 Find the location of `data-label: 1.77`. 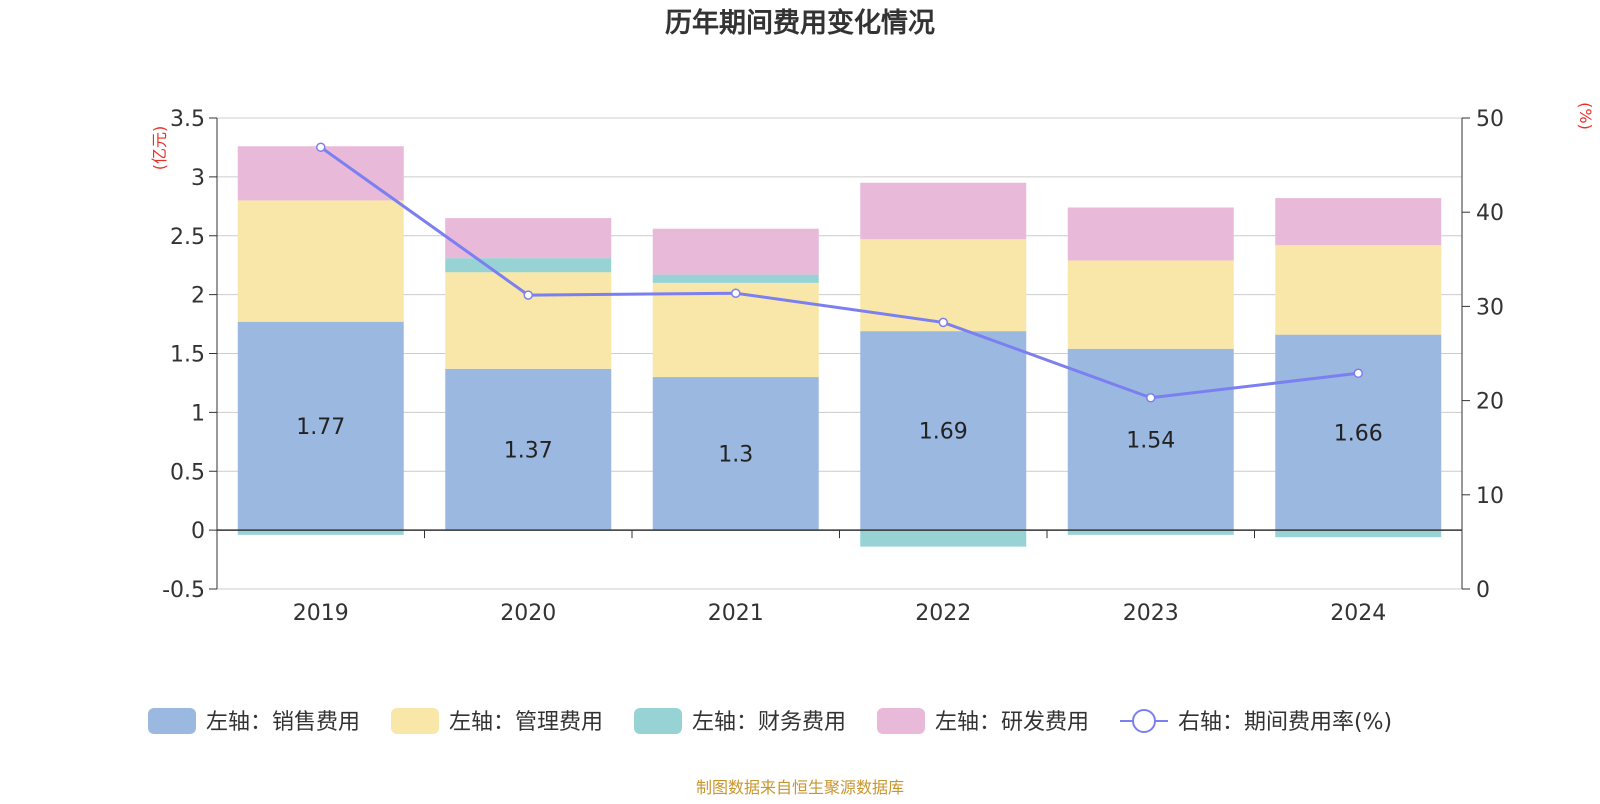

data-label: 1.77 is located at coordinates (320, 427).